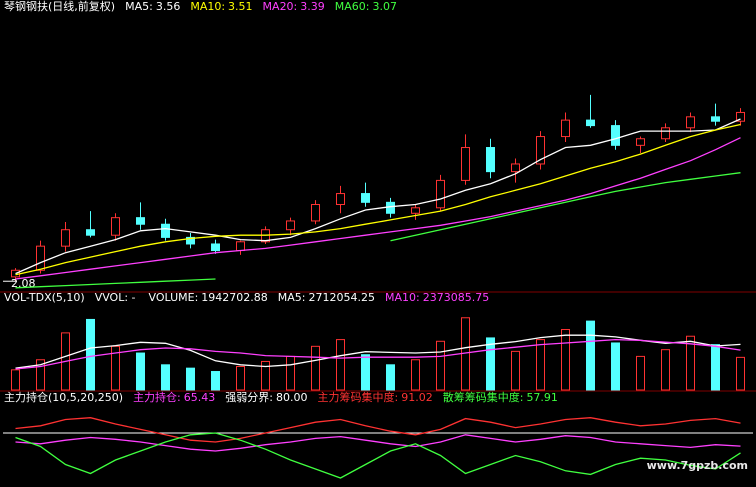 This screenshot has width=756, height=487. What do you see at coordinates (44, 297) in the screenshot?
I see `panel-title: VOL-TDX(5,10)` at bounding box center [44, 297].